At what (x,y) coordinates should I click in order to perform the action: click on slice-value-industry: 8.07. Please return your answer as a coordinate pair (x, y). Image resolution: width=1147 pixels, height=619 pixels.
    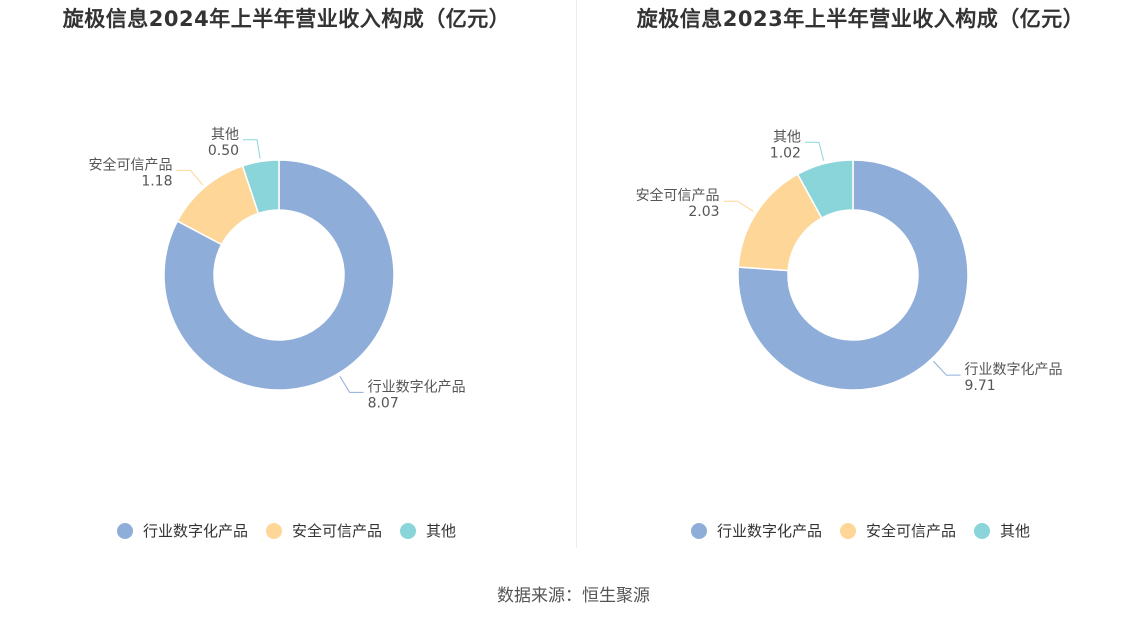
    Looking at the image, I should click on (383, 403).